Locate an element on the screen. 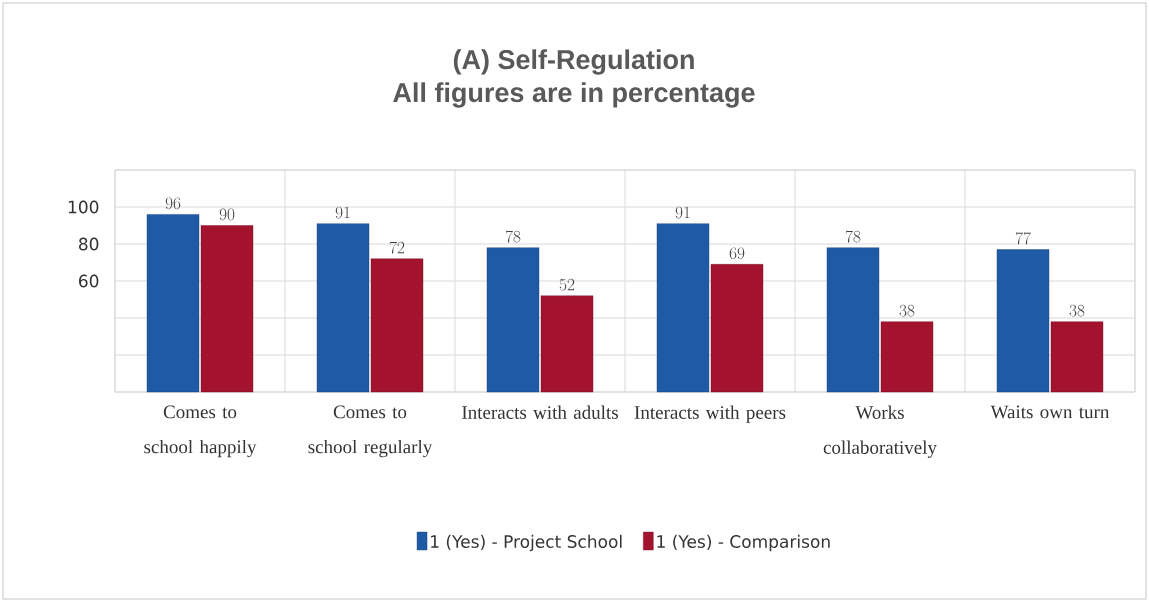 The height and width of the screenshot is (602, 1149). x-tick-label: Interacts with adults is located at coordinates (540, 412).